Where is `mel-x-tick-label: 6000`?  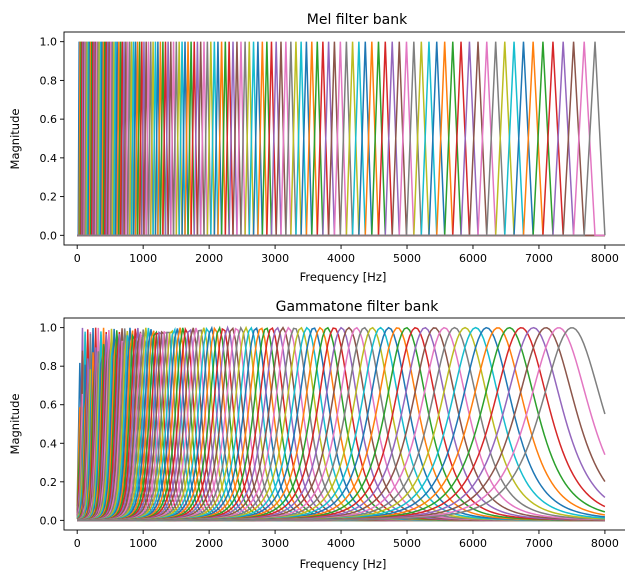
mel-x-tick-label: 6000 is located at coordinates (473, 258).